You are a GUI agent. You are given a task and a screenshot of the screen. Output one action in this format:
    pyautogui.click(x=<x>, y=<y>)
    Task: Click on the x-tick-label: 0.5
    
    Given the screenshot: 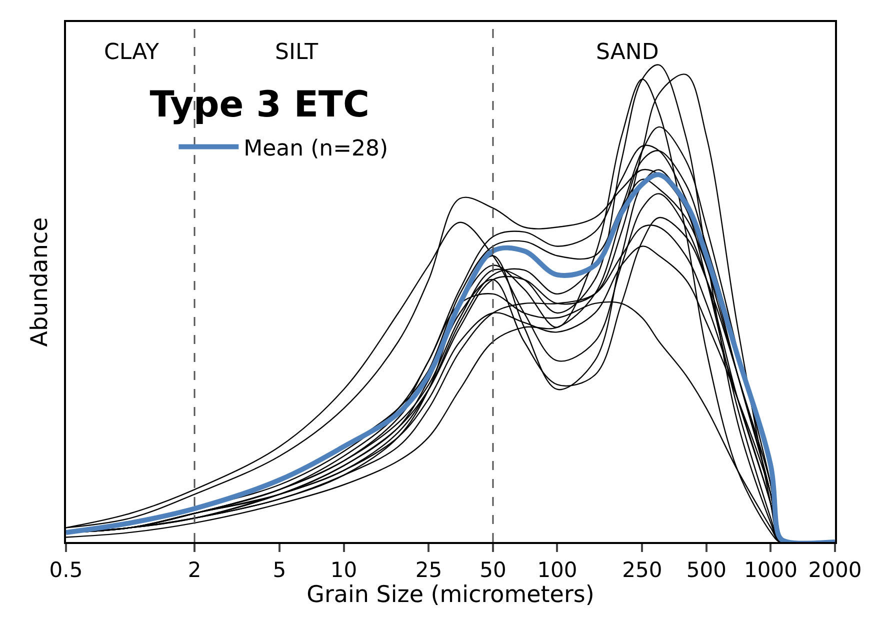 What is the action you would take?
    pyautogui.click(x=66, y=570)
    